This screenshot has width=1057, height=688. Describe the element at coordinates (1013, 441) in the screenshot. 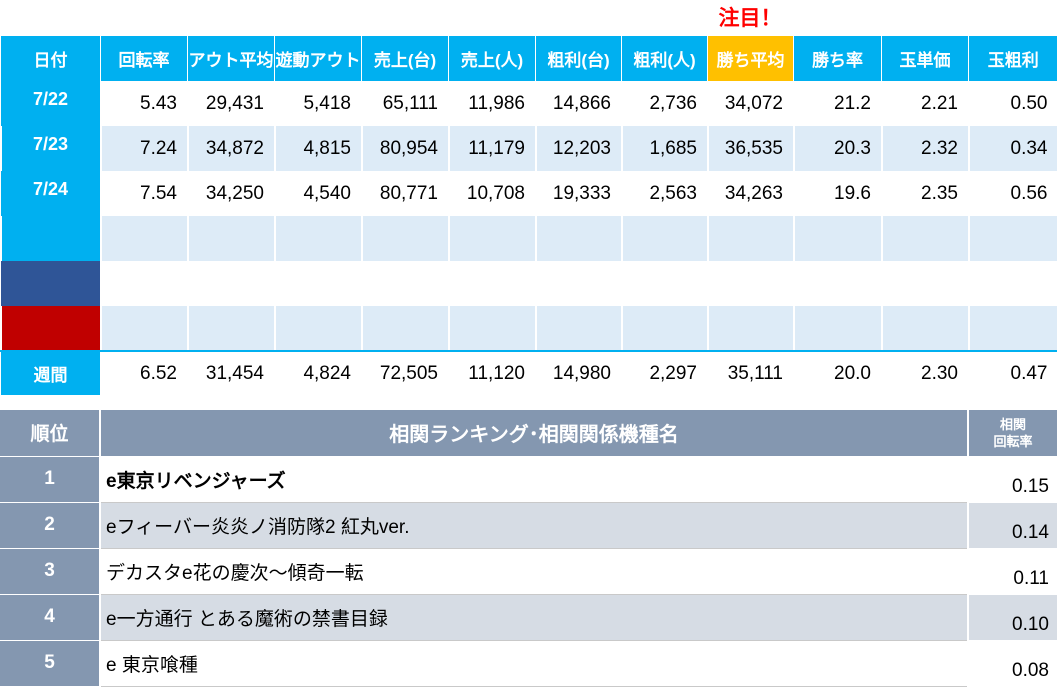

I see `ranking-header-corr-line2: 回転率` at that location.